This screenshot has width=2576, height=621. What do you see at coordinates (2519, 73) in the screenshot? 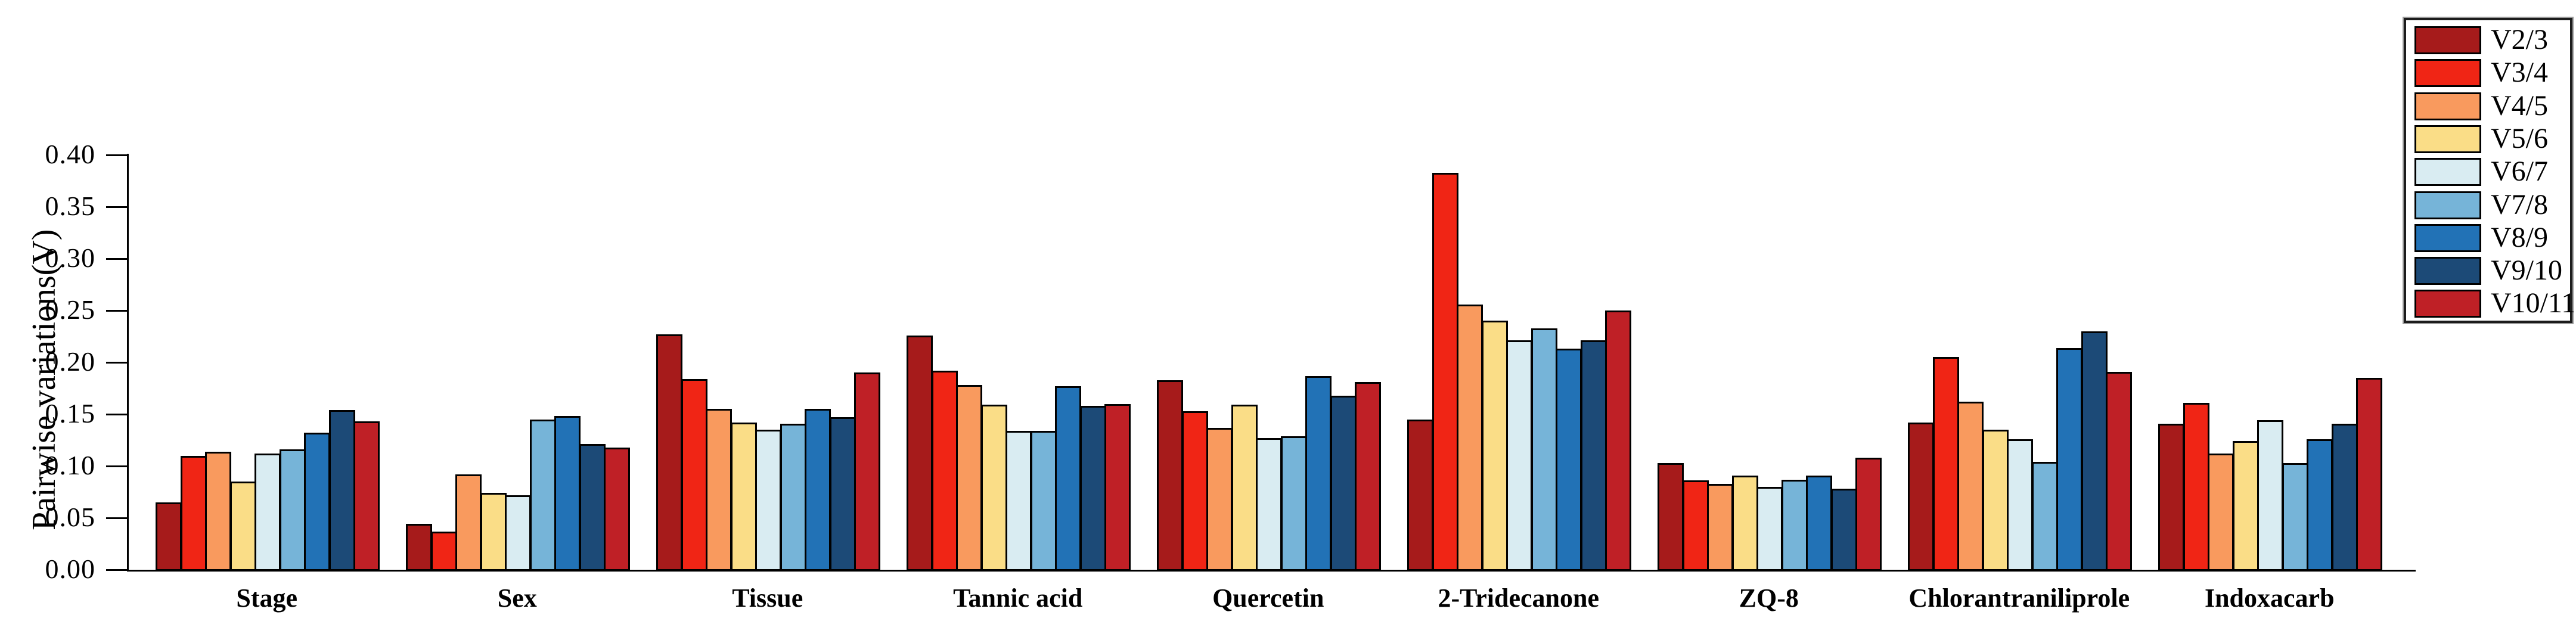
I see `legend-label: V3/4` at bounding box center [2519, 73].